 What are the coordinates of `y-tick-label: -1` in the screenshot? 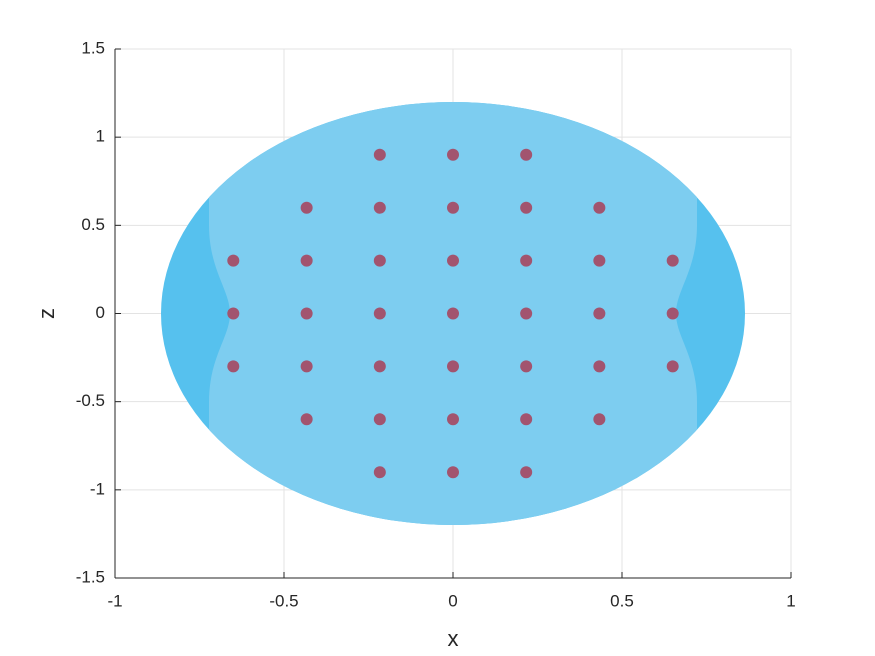 It's located at (97, 488).